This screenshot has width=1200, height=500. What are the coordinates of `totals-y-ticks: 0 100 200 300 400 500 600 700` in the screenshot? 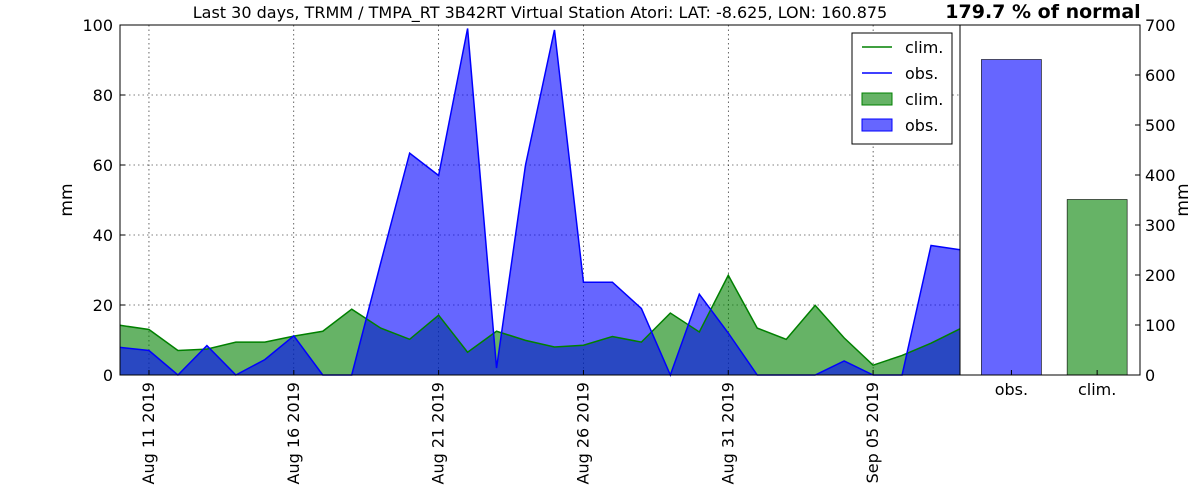 It's located at (1155, 200).